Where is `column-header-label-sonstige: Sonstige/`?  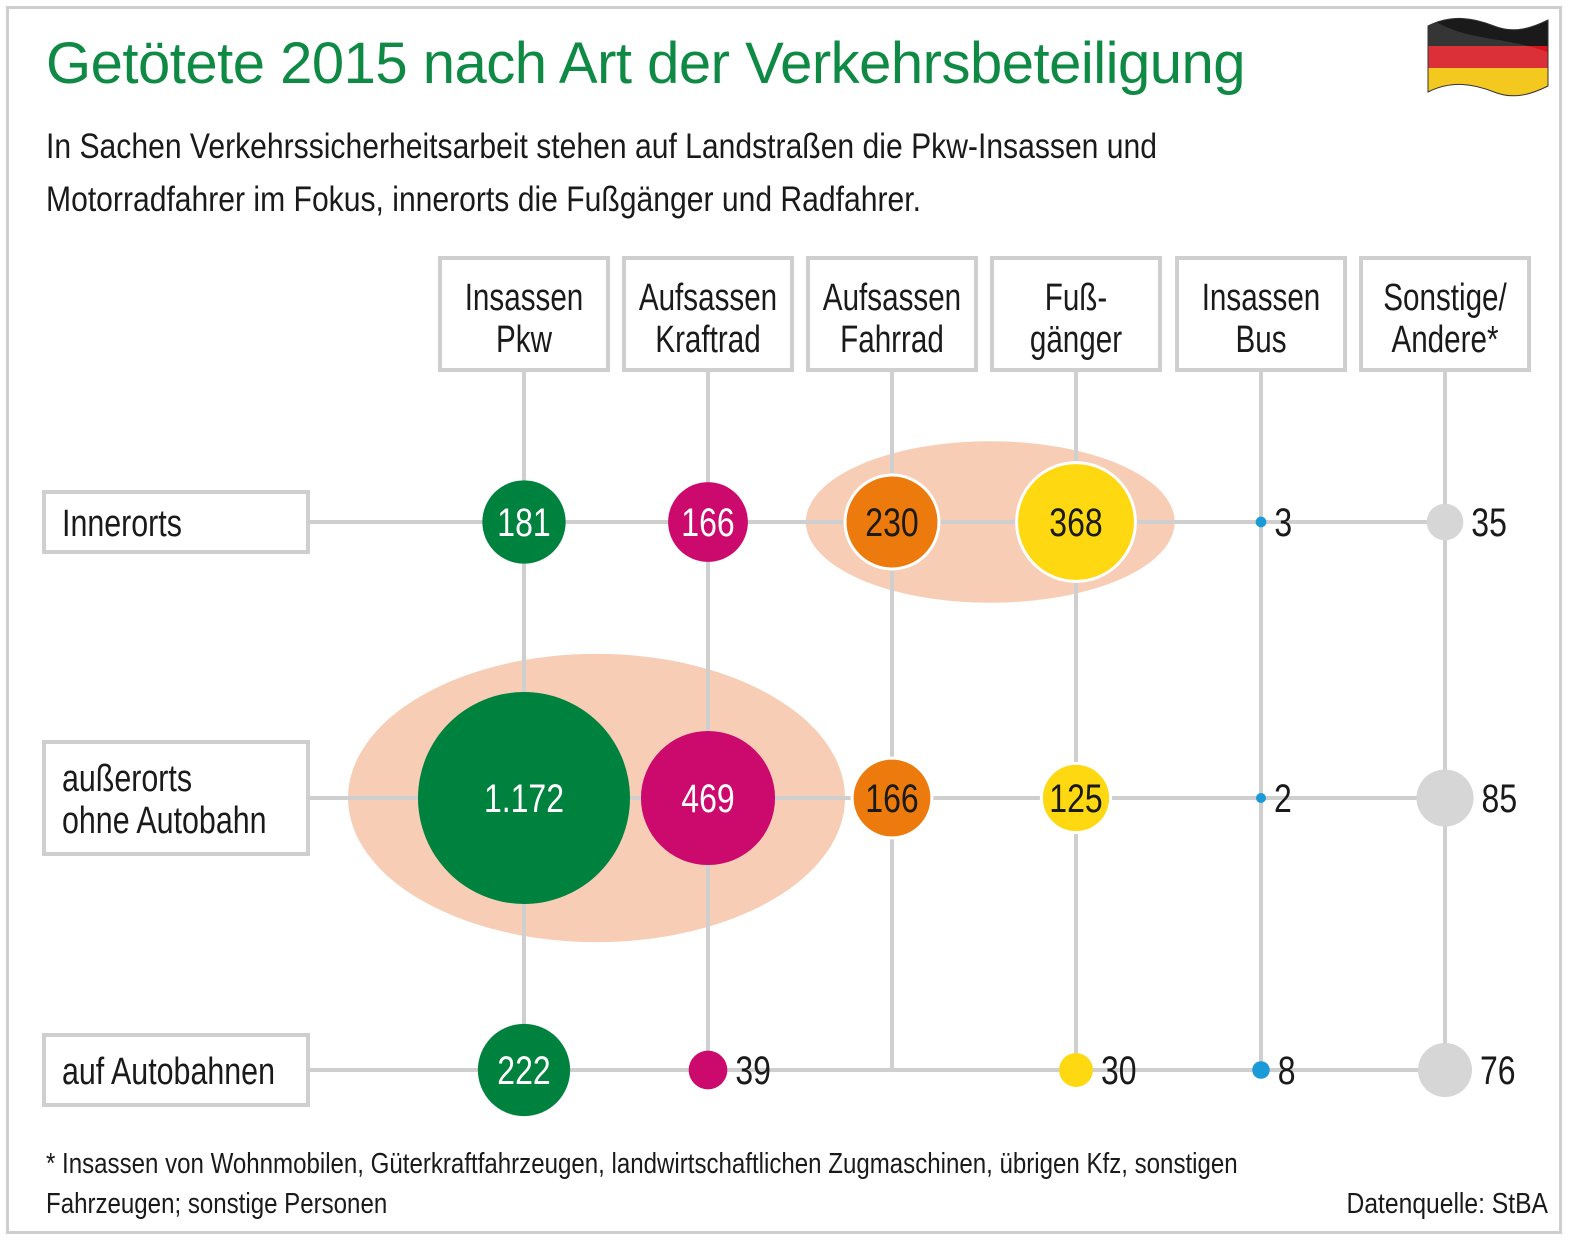
column-header-label-sonstige: Sonstige/ is located at coordinates (1445, 298).